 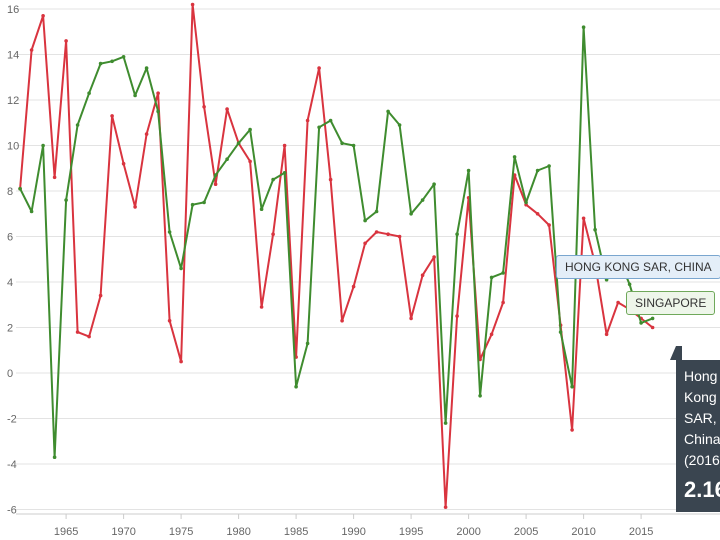 What do you see at coordinates (671, 303) in the screenshot?
I see `singapore-series-label: SINGAPORE` at bounding box center [671, 303].